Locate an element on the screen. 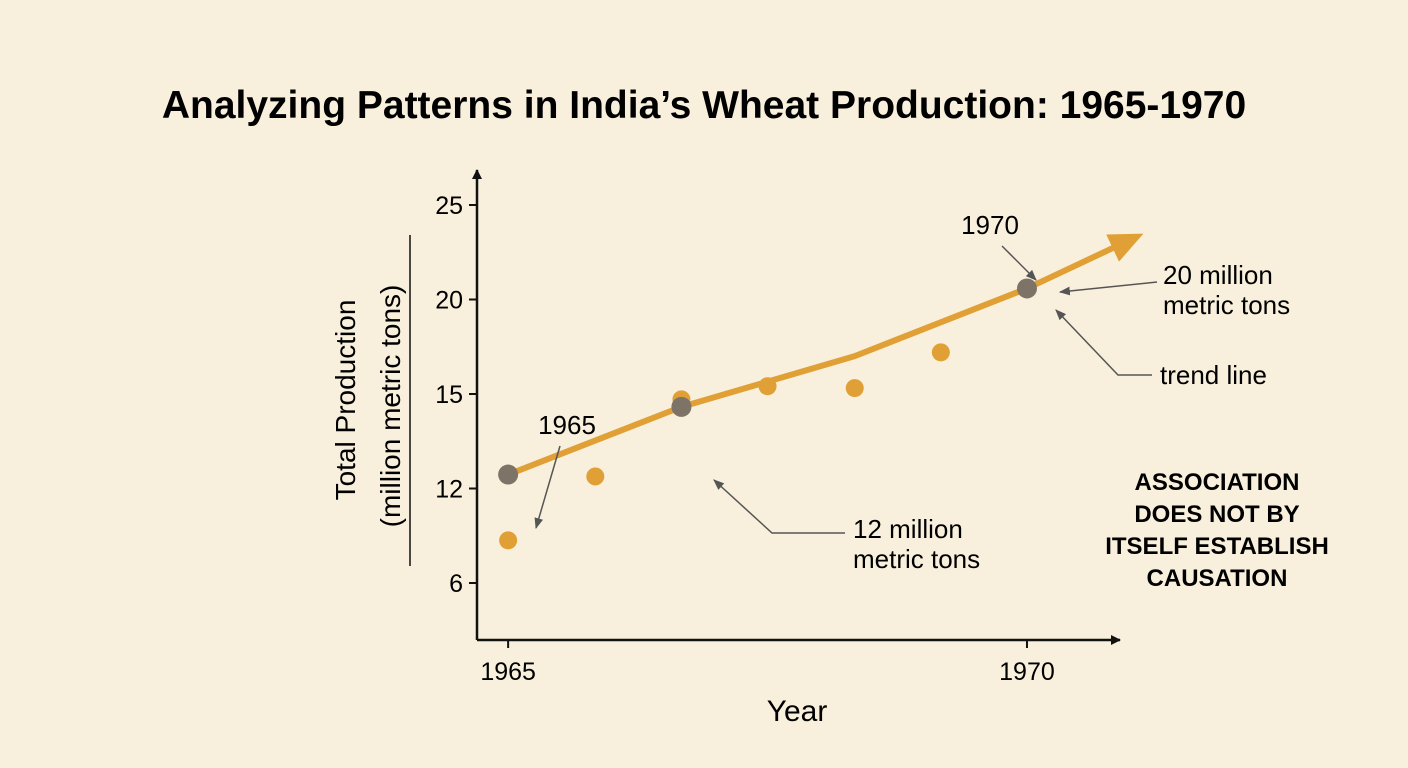 Image resolution: width=1408 pixels, height=768 pixels. annotation-1965: 1965 is located at coordinates (567, 425).